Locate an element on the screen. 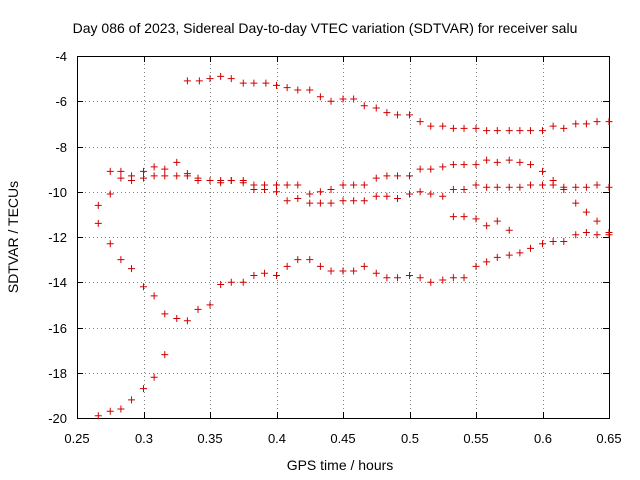 This screenshot has height=480, width=640. series-track-middle-a is located at coordinates (359, 196).